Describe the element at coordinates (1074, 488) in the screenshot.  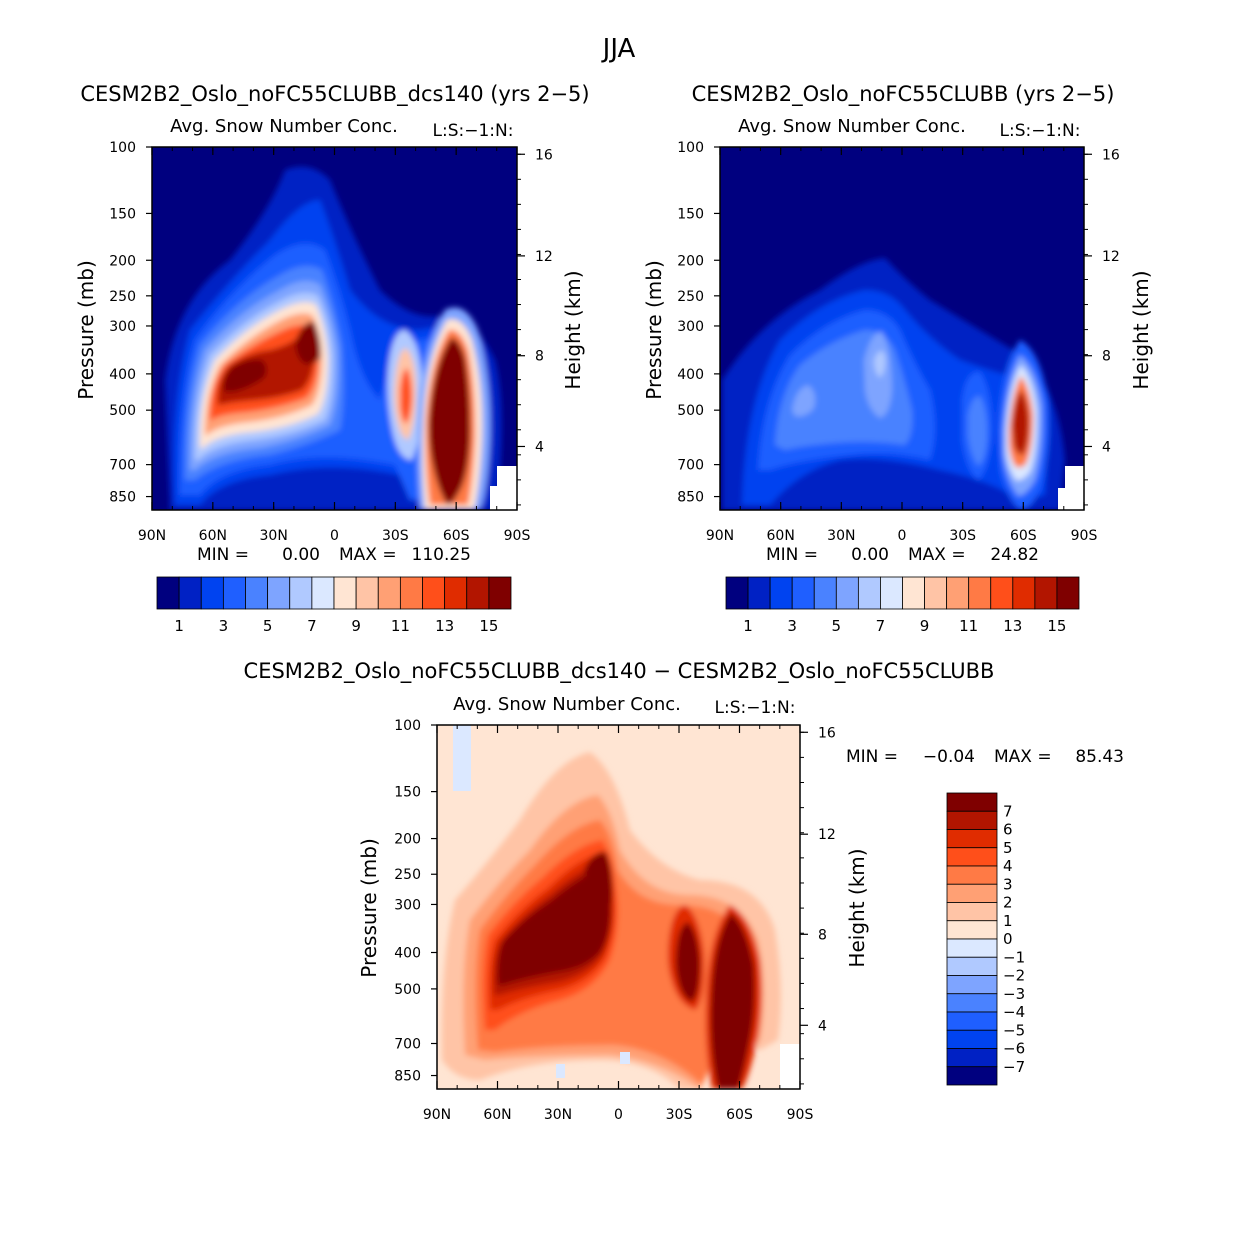
I see `panel-b-missing-data` at that location.